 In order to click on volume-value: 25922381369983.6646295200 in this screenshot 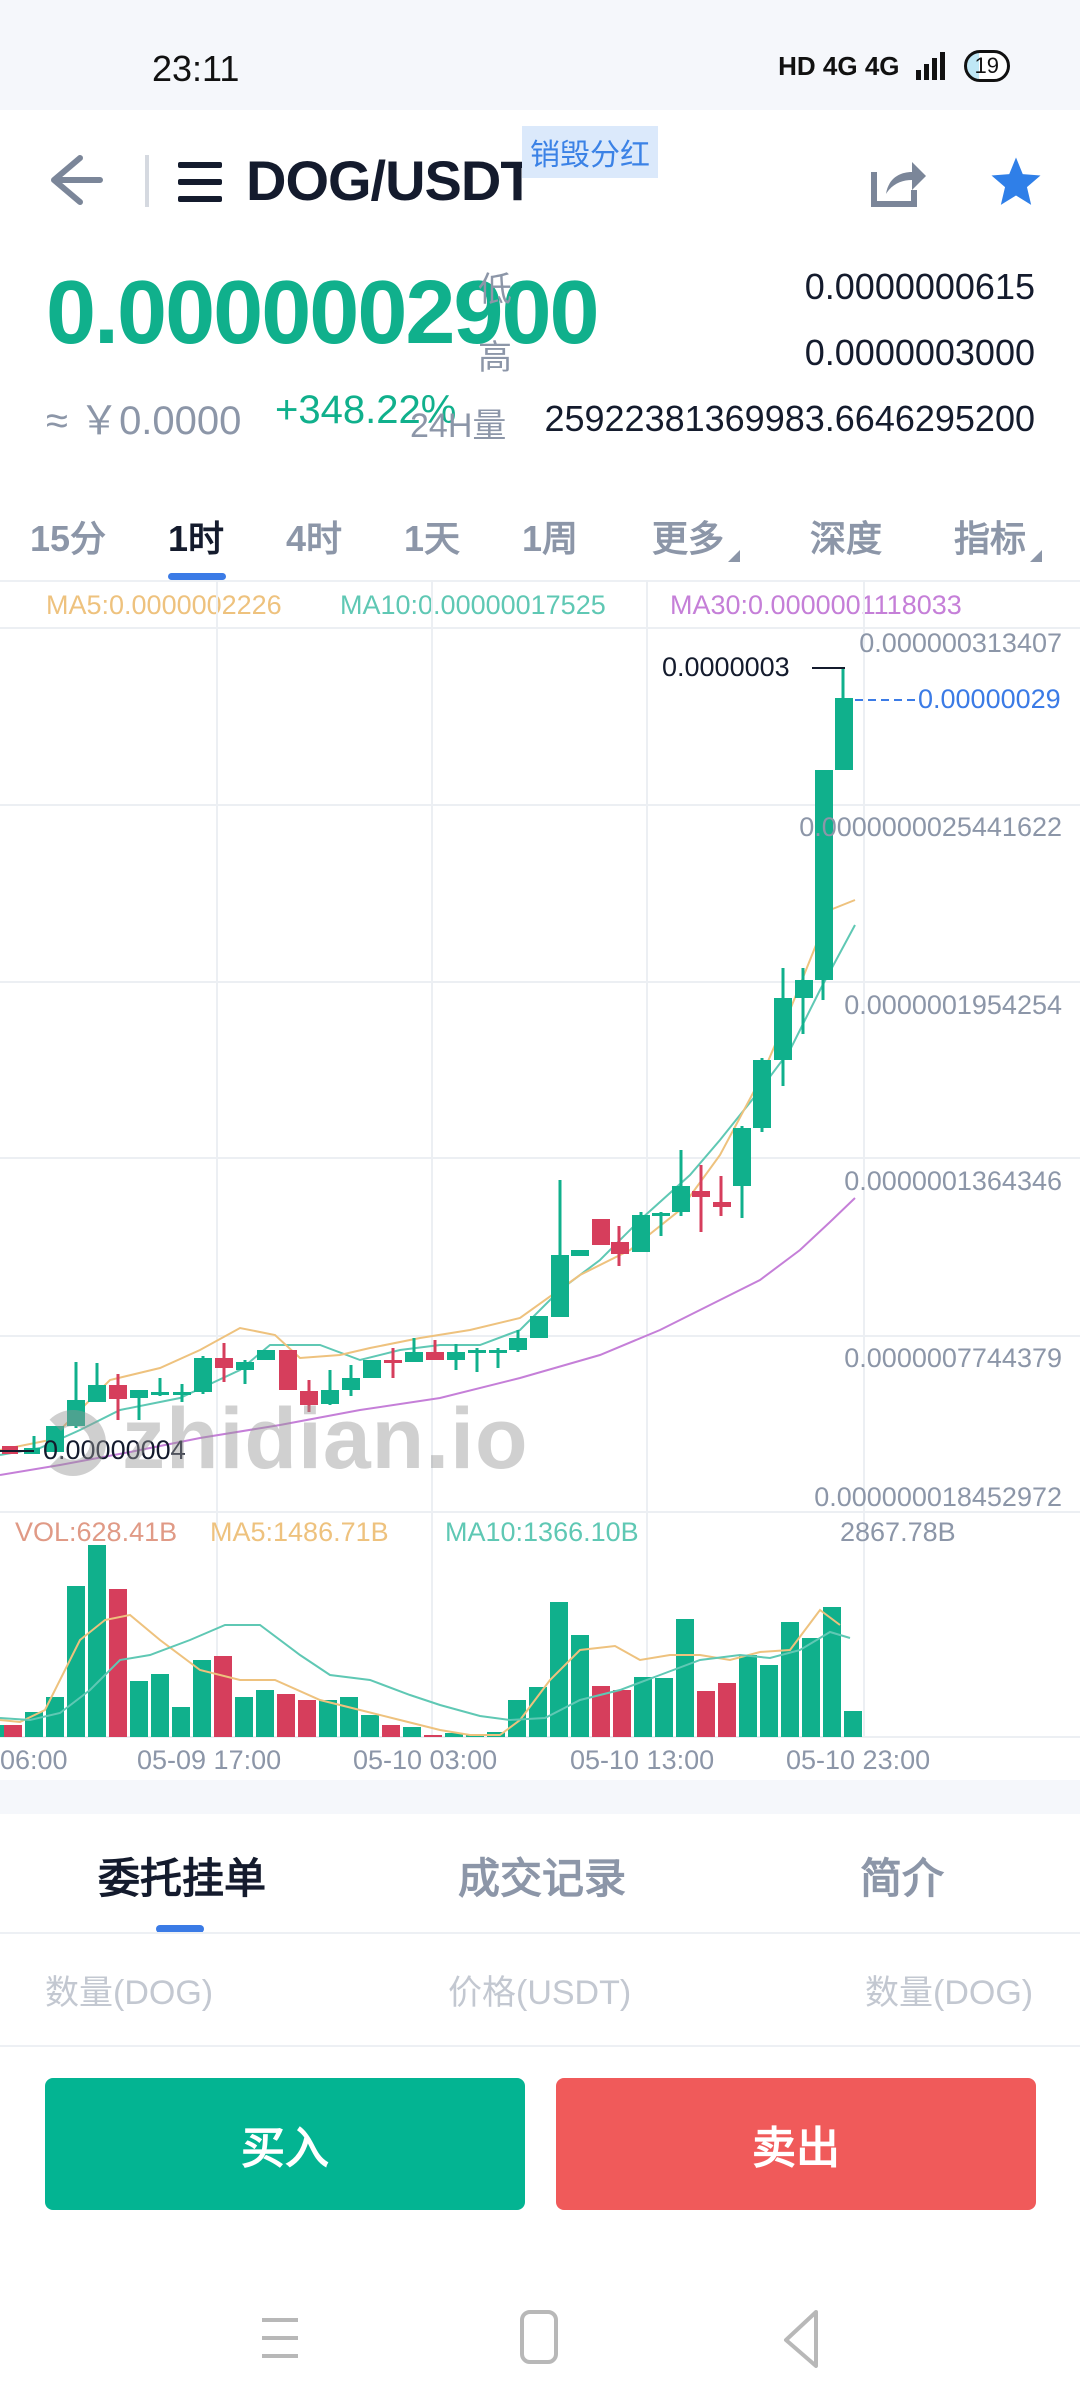, I will do `click(789, 418)`.